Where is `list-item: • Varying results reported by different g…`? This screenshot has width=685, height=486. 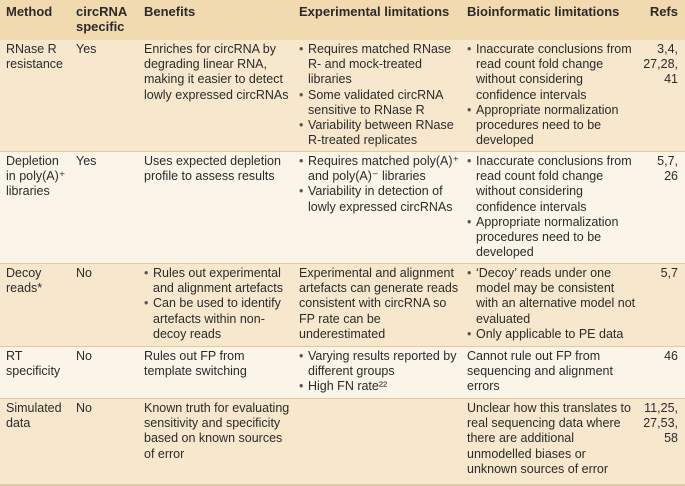
list-item: • Varying results reported by different g… is located at coordinates (378, 364).